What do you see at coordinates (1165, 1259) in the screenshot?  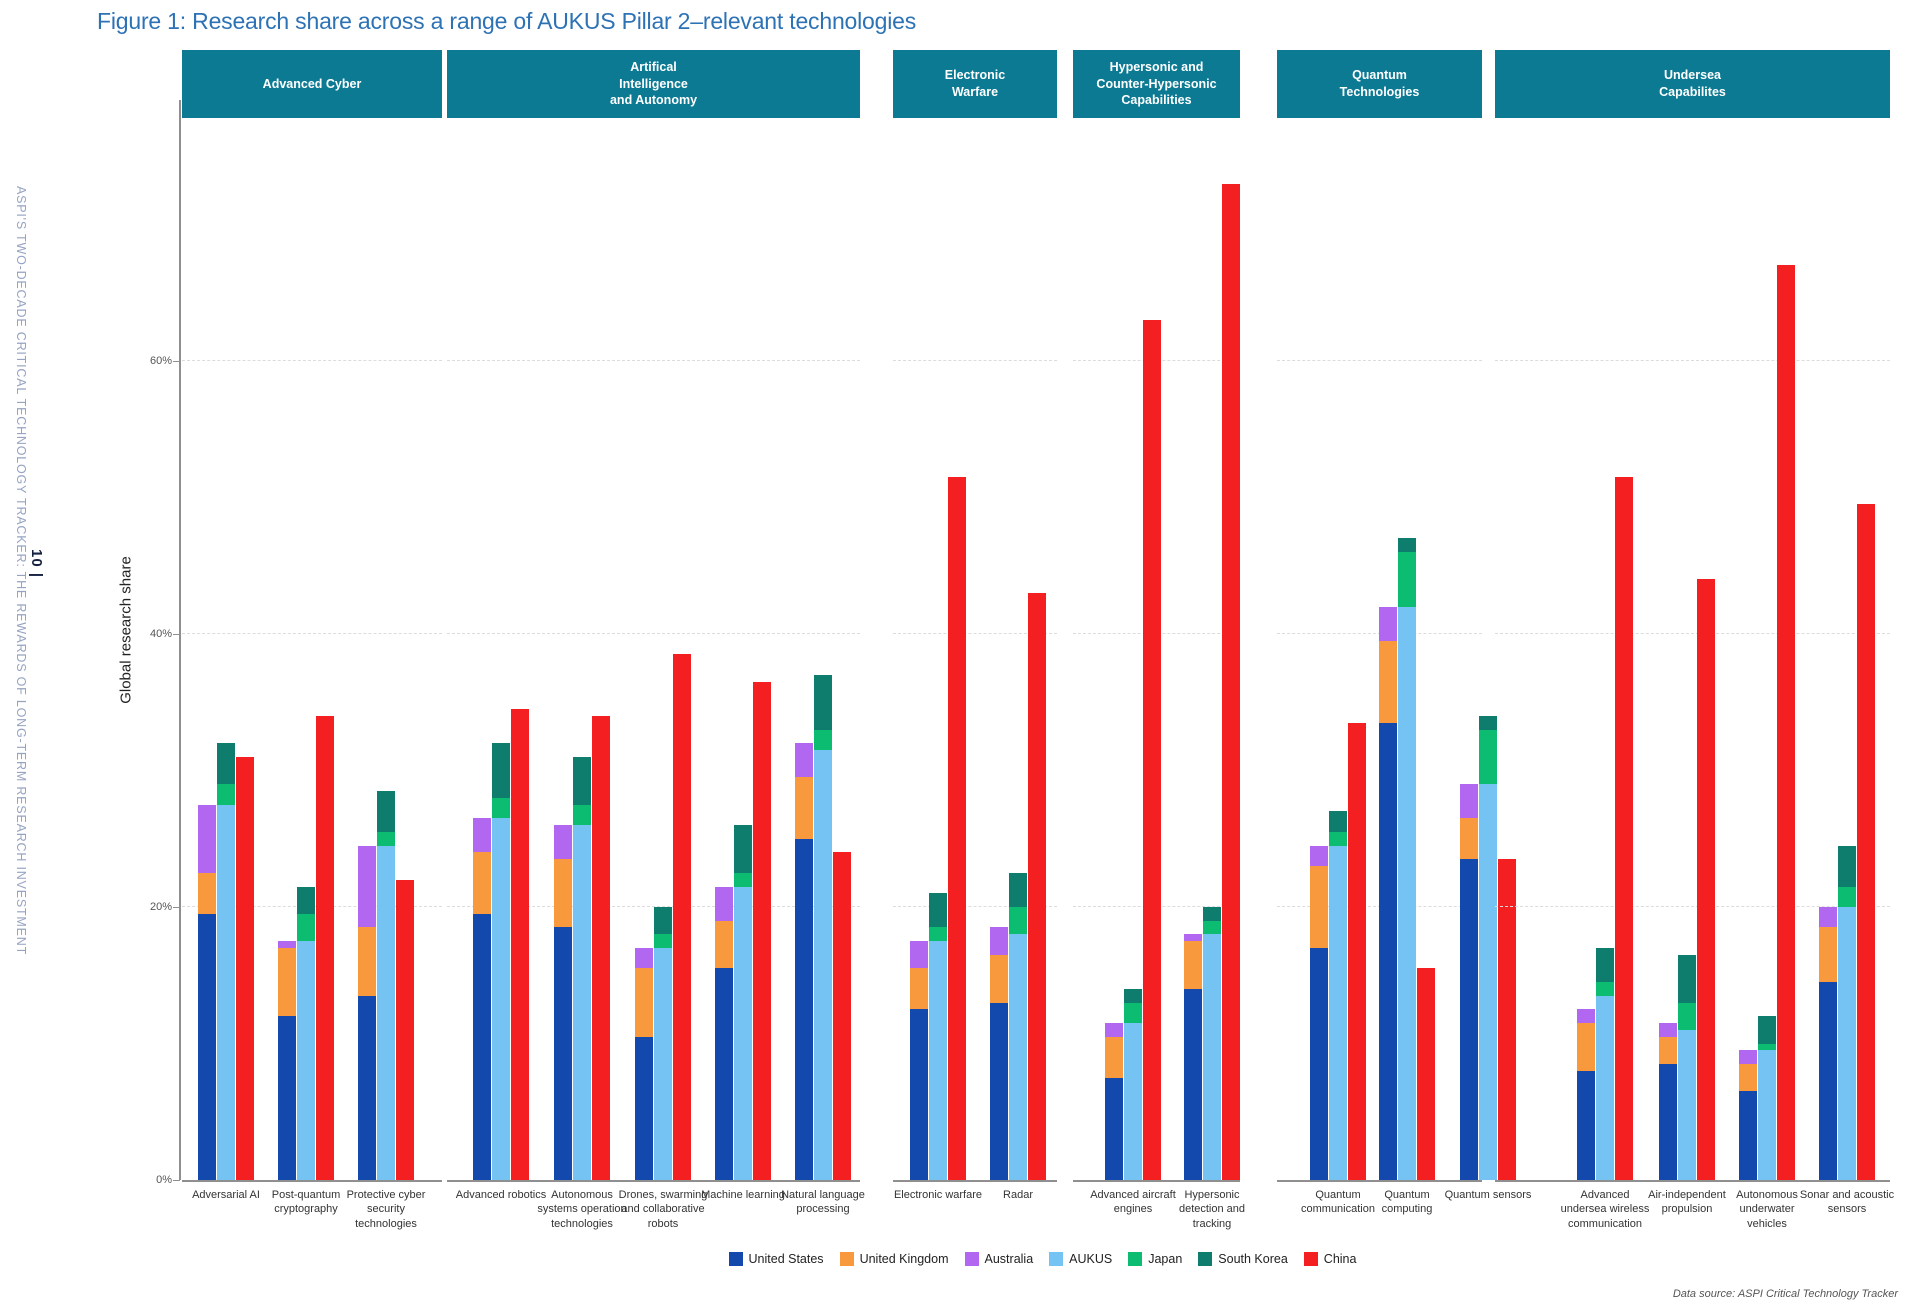 I see `legend-label: Japan` at bounding box center [1165, 1259].